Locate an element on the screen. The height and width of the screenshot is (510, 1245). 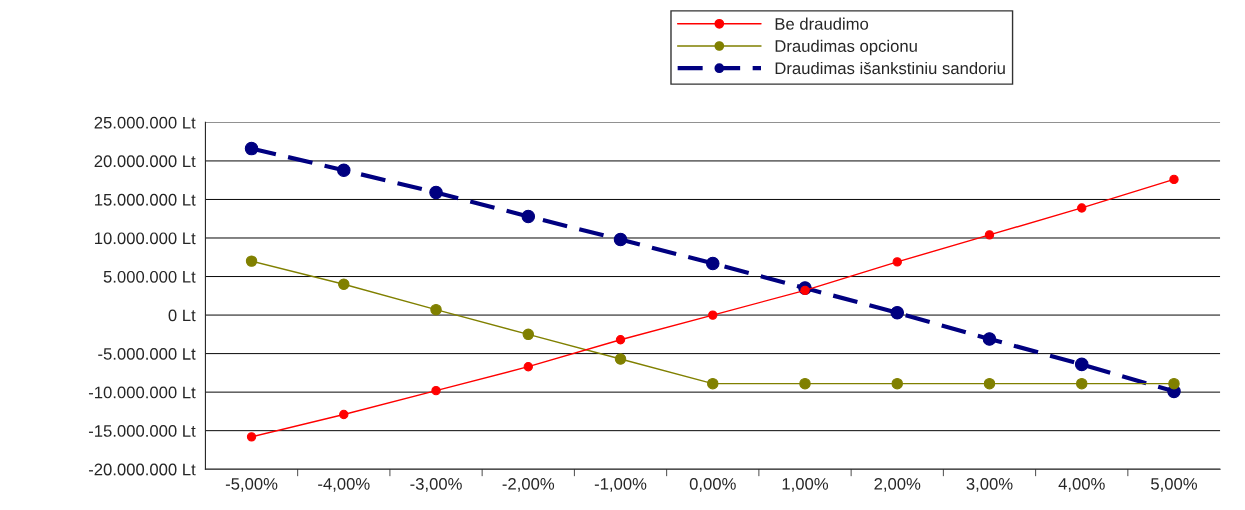
x-tick-label: 2,00% is located at coordinates (897, 484).